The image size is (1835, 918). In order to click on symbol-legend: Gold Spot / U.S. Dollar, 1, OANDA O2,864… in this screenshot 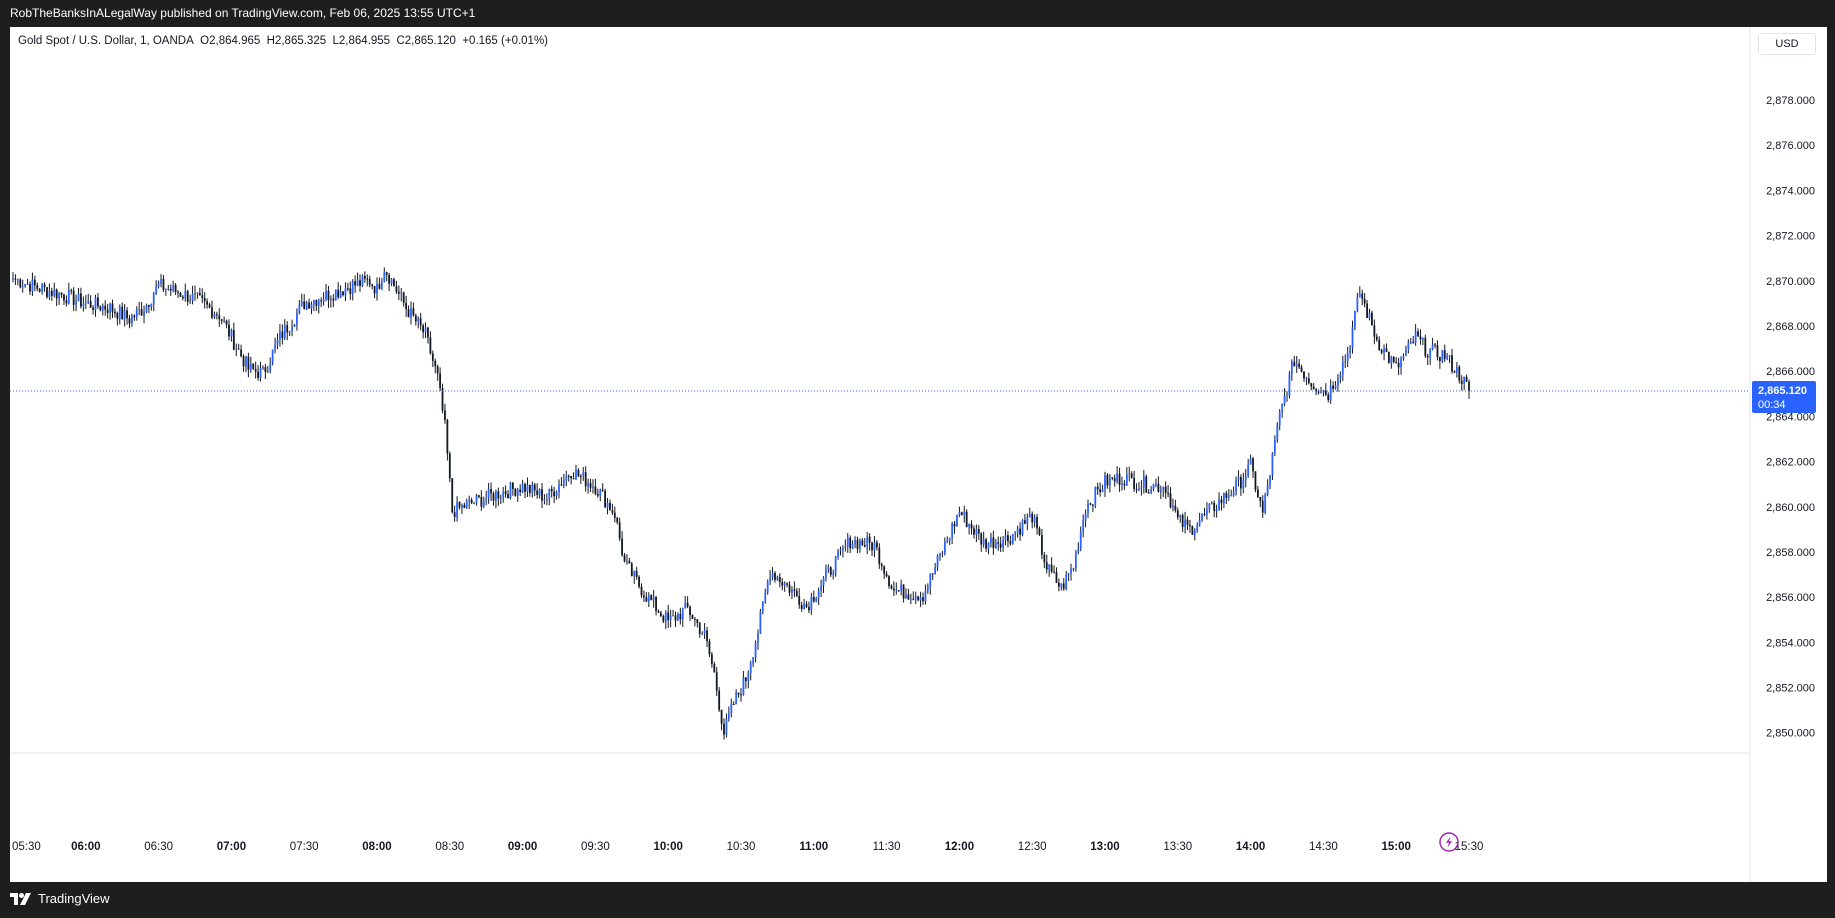, I will do `click(283, 41)`.